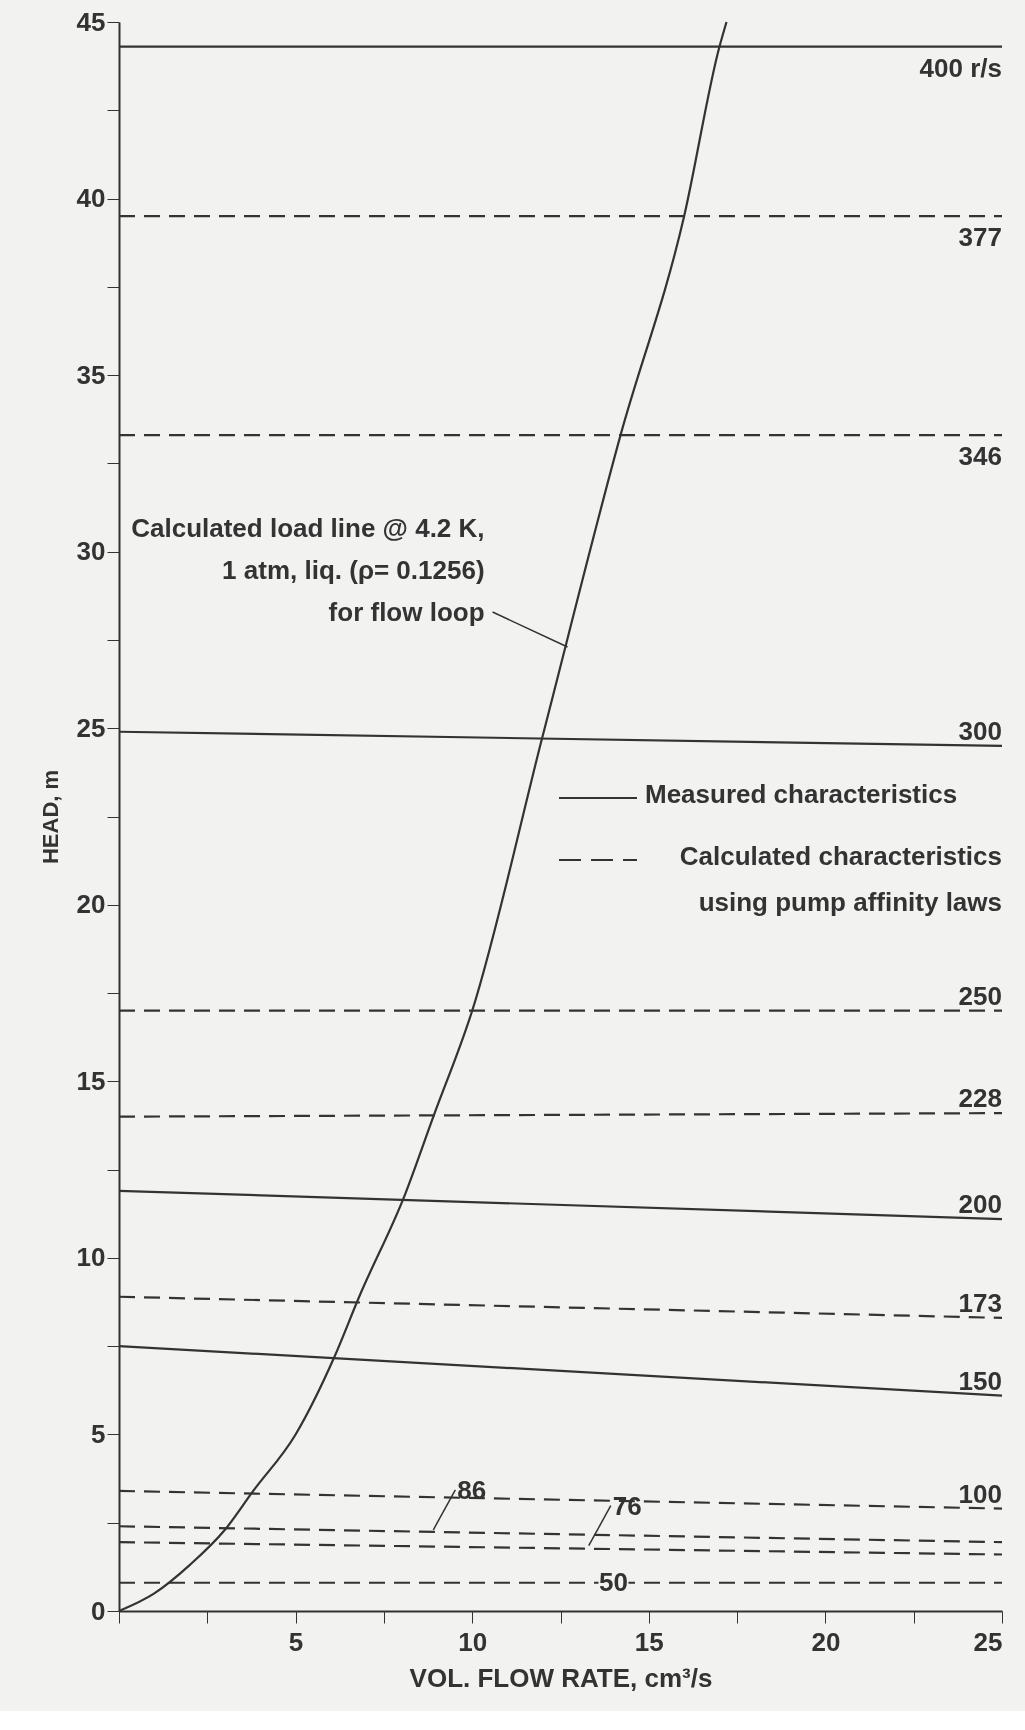 The image size is (1025, 1730). Describe the element at coordinates (91, 374) in the screenshot. I see `y-tick-label: 35` at that location.